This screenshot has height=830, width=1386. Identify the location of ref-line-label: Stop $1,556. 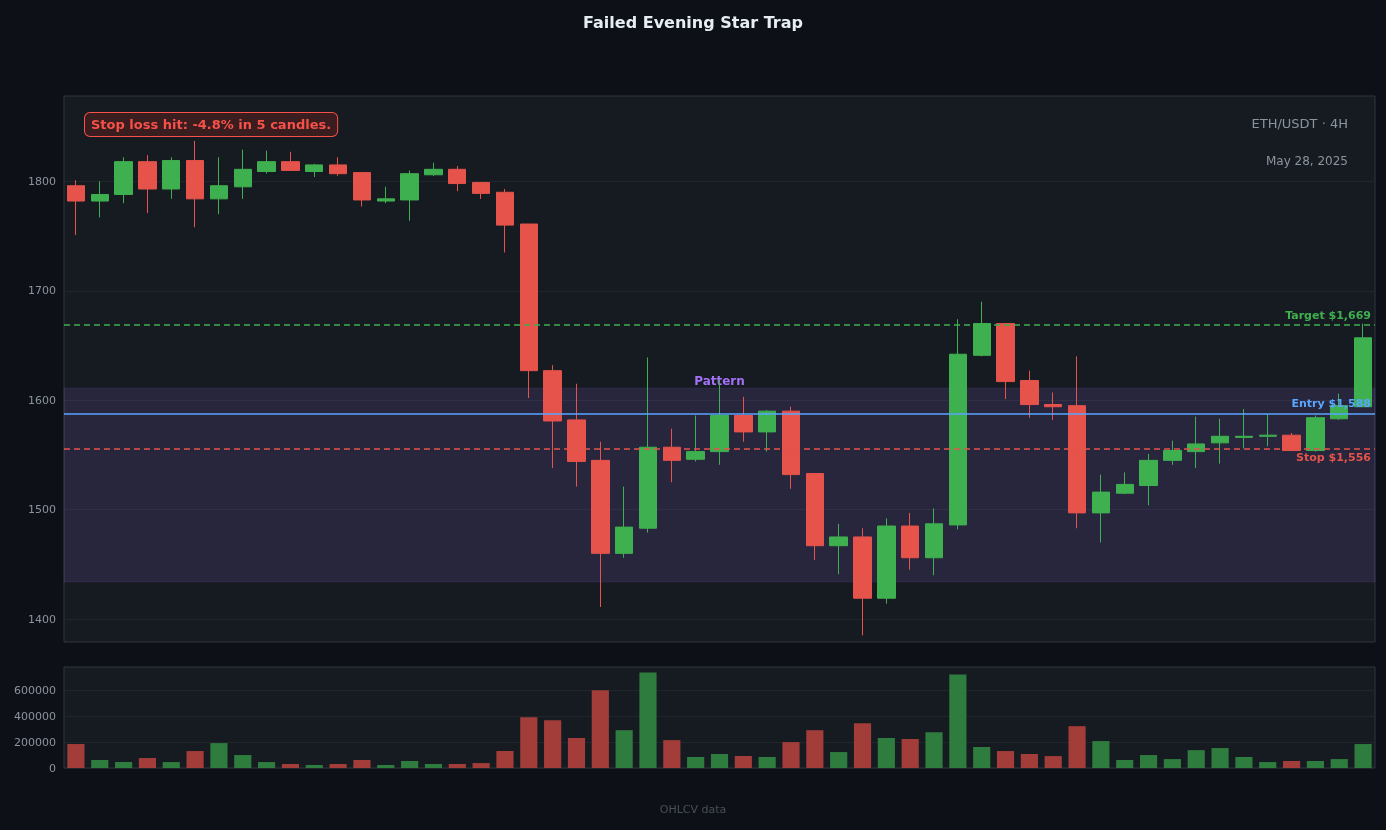
(1334, 458).